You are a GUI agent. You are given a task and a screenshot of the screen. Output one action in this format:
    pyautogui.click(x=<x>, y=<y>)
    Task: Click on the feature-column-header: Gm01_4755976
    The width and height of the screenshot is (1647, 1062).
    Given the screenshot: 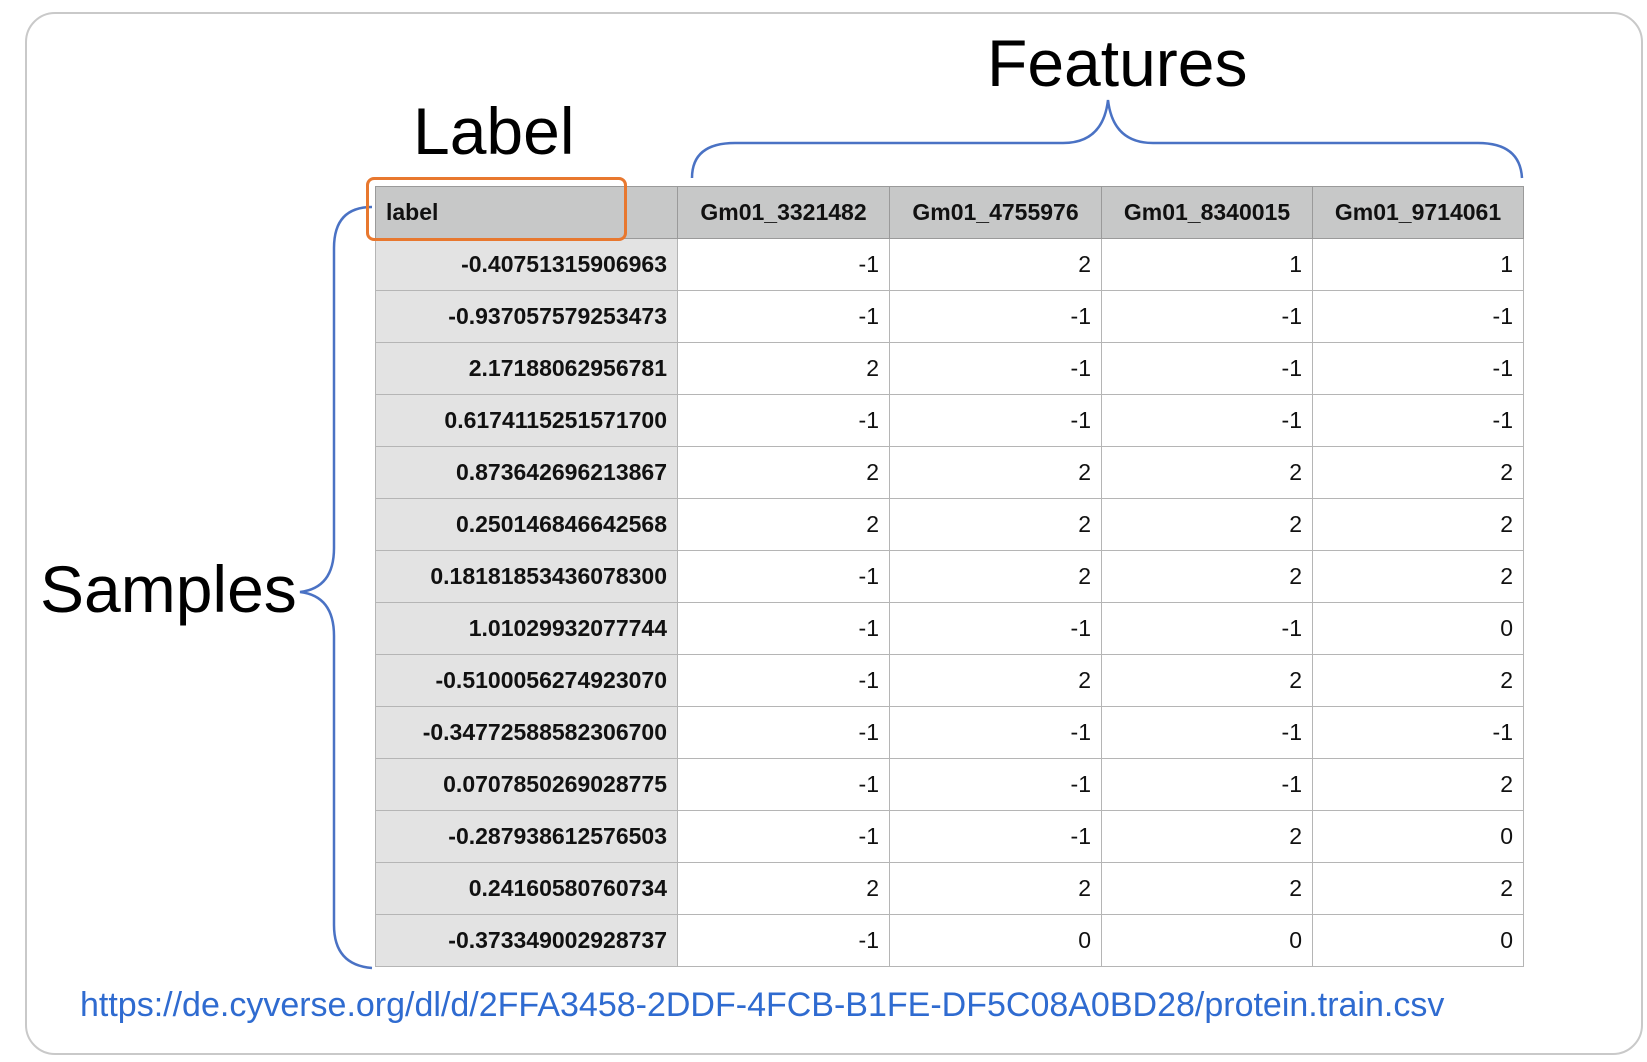 What is the action you would take?
    pyautogui.click(x=995, y=212)
    